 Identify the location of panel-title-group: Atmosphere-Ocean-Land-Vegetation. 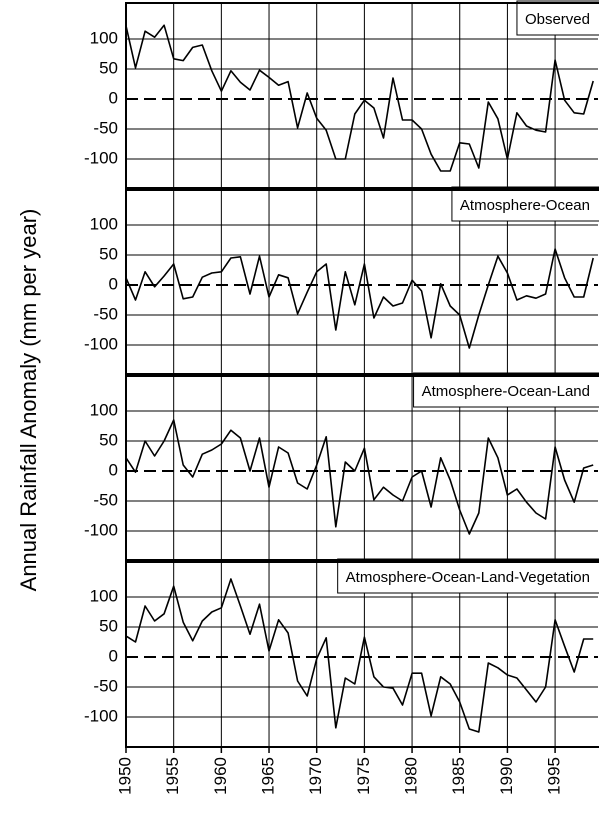
(468, 576).